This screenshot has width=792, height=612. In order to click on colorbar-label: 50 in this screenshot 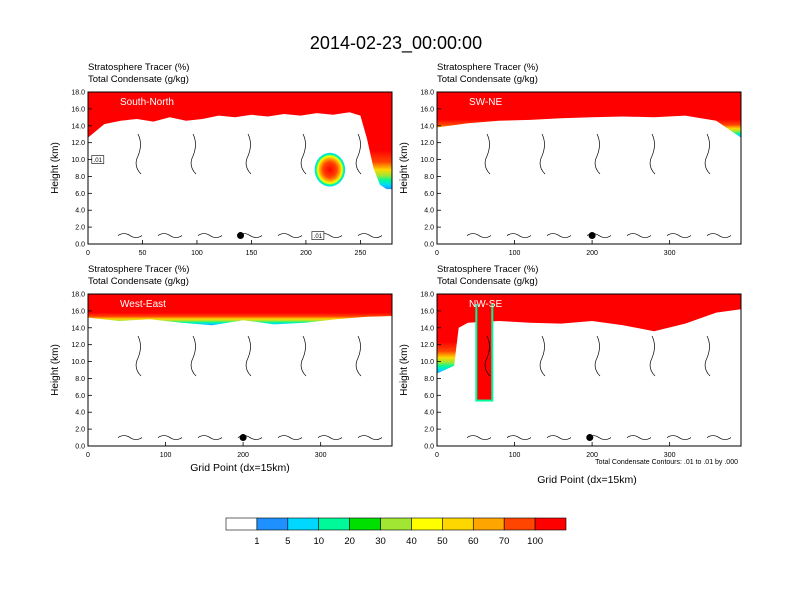, I will do `click(442, 541)`.